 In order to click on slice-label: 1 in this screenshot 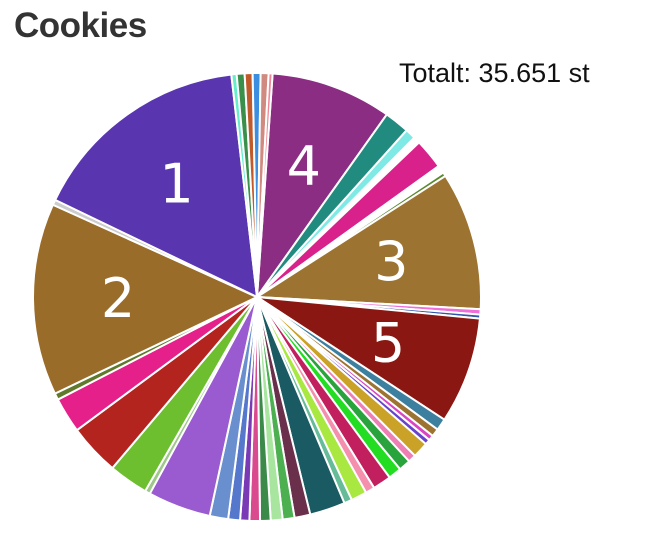, I will do `click(176, 183)`.